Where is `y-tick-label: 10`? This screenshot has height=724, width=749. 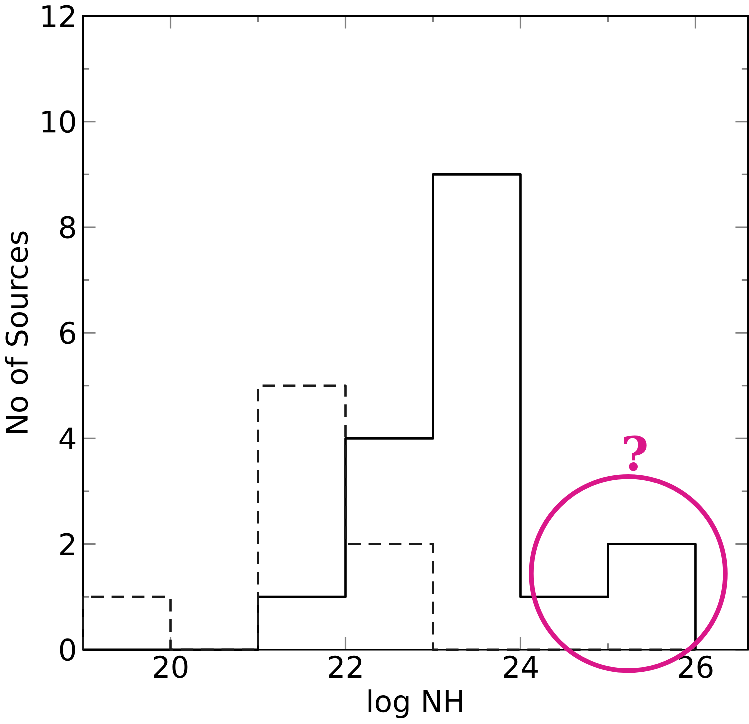 y-tick-label: 10 is located at coordinates (59, 122).